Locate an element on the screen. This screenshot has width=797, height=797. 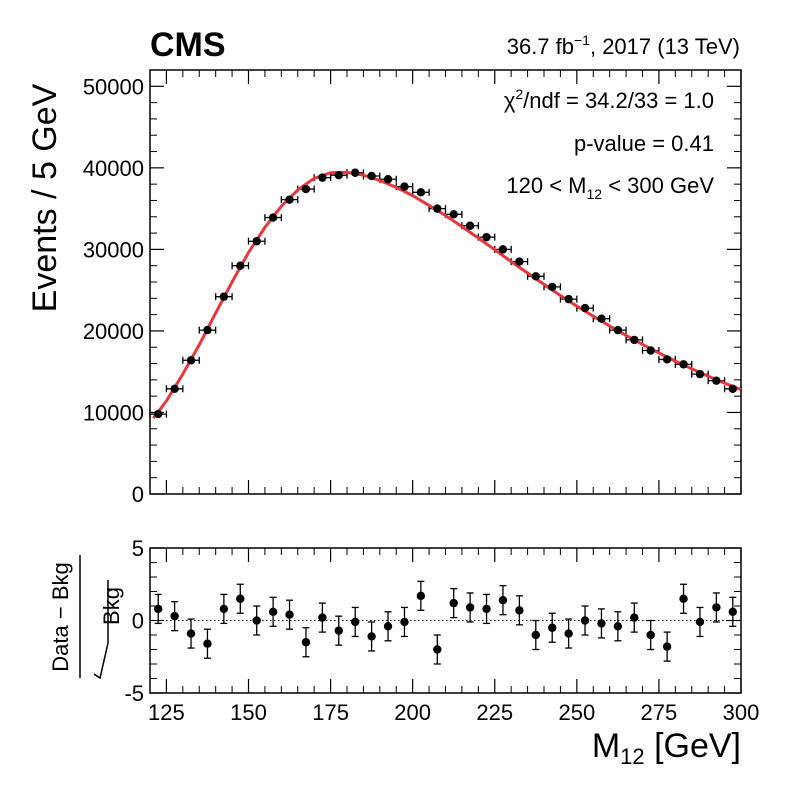
top-y-tick-label: 30000 is located at coordinates (113, 249).